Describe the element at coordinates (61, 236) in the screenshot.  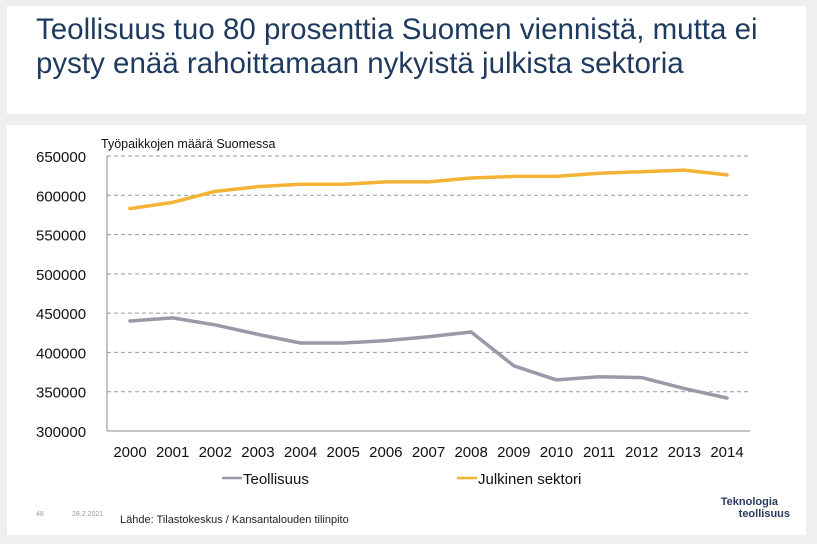
I see `y-tick-label: 550000` at that location.